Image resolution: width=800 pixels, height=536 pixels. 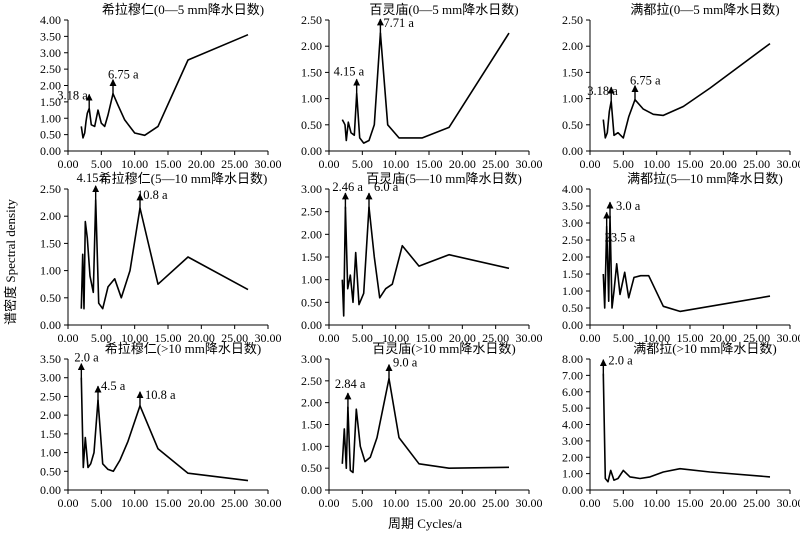 I want to click on peak-label: 9.0 a, so click(x=405, y=363).